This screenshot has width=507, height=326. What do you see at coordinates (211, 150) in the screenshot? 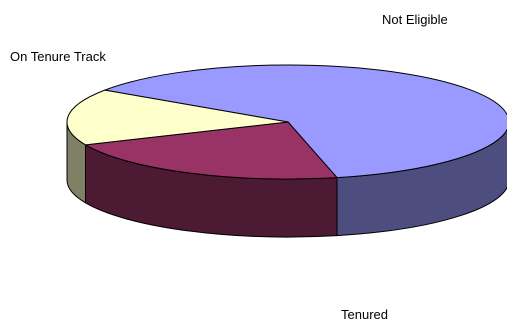
I see `slice-on-tenure-track` at bounding box center [211, 150].